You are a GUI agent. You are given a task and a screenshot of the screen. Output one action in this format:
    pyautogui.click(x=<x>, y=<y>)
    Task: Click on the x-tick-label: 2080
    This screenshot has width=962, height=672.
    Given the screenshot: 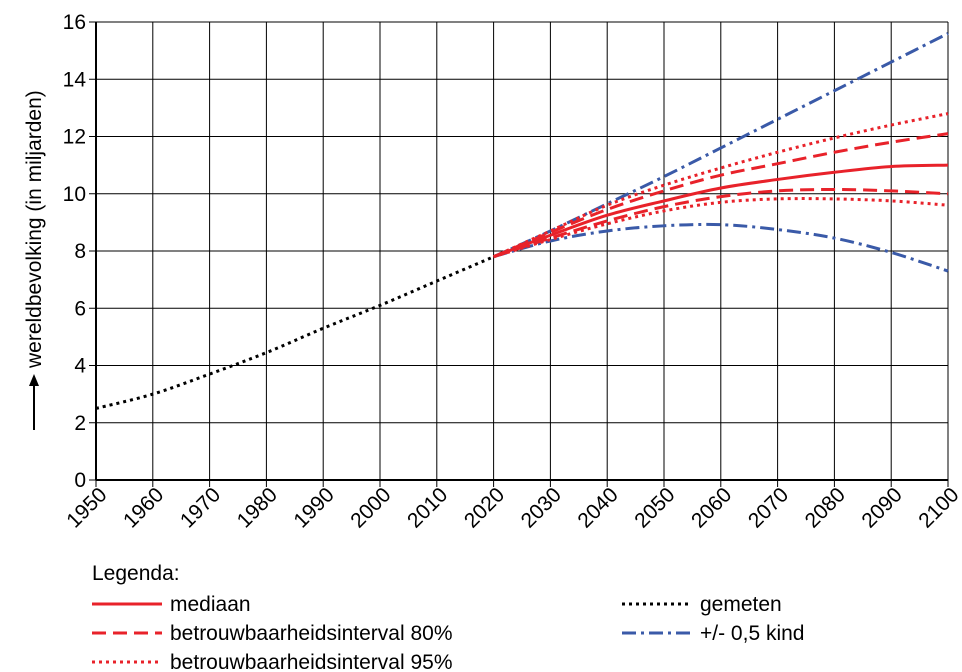 What is the action you would take?
    pyautogui.click(x=825, y=507)
    